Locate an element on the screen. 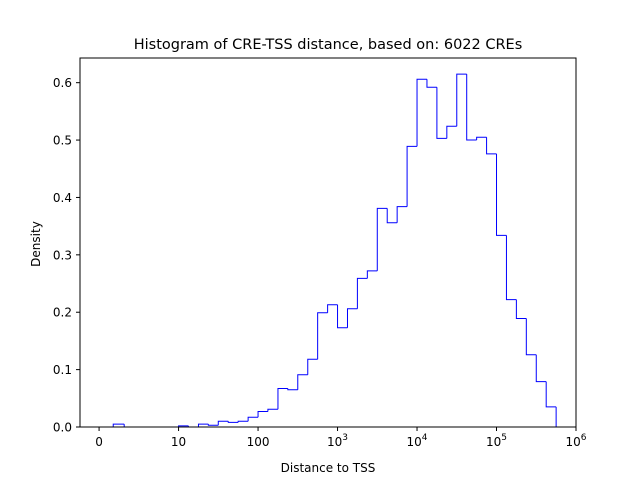  y-tick-label: 0.1 is located at coordinates (62, 370).